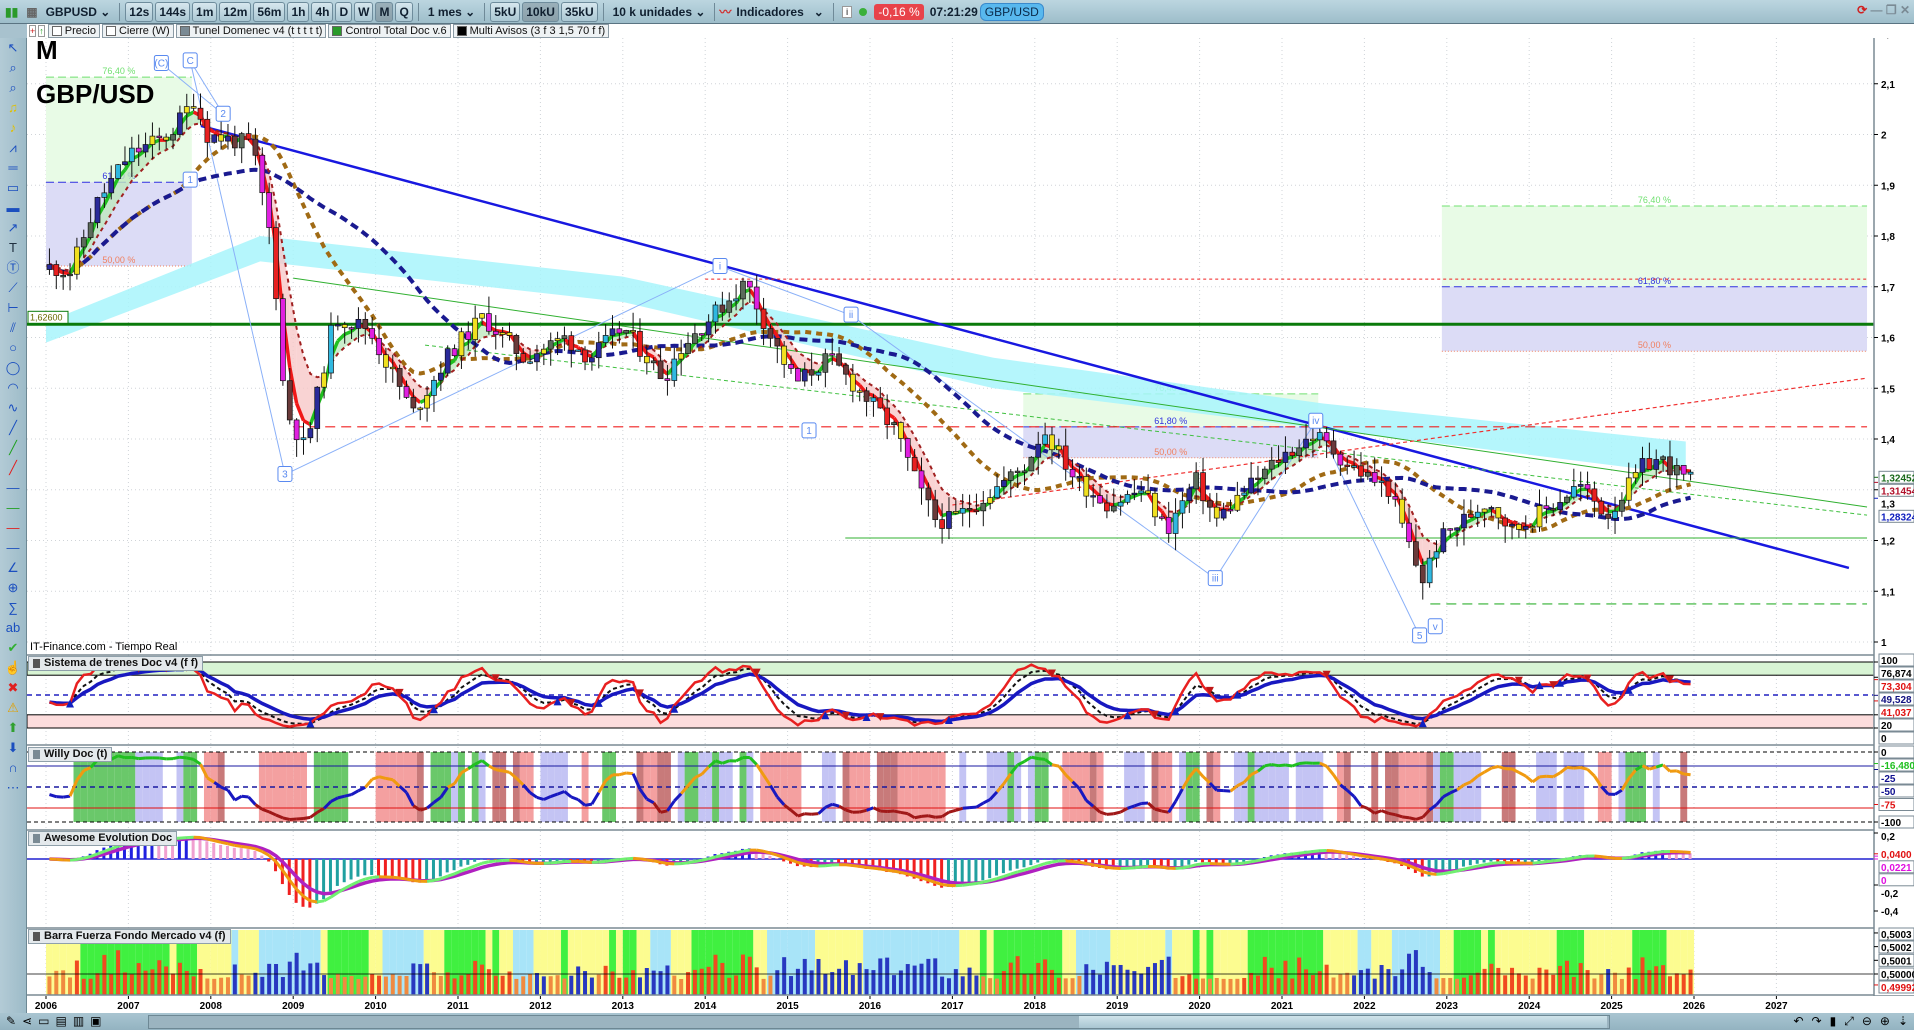 The height and width of the screenshot is (1030, 1914). What do you see at coordinates (13, 627) in the screenshot?
I see `abc-formula-icon: ab` at bounding box center [13, 627].